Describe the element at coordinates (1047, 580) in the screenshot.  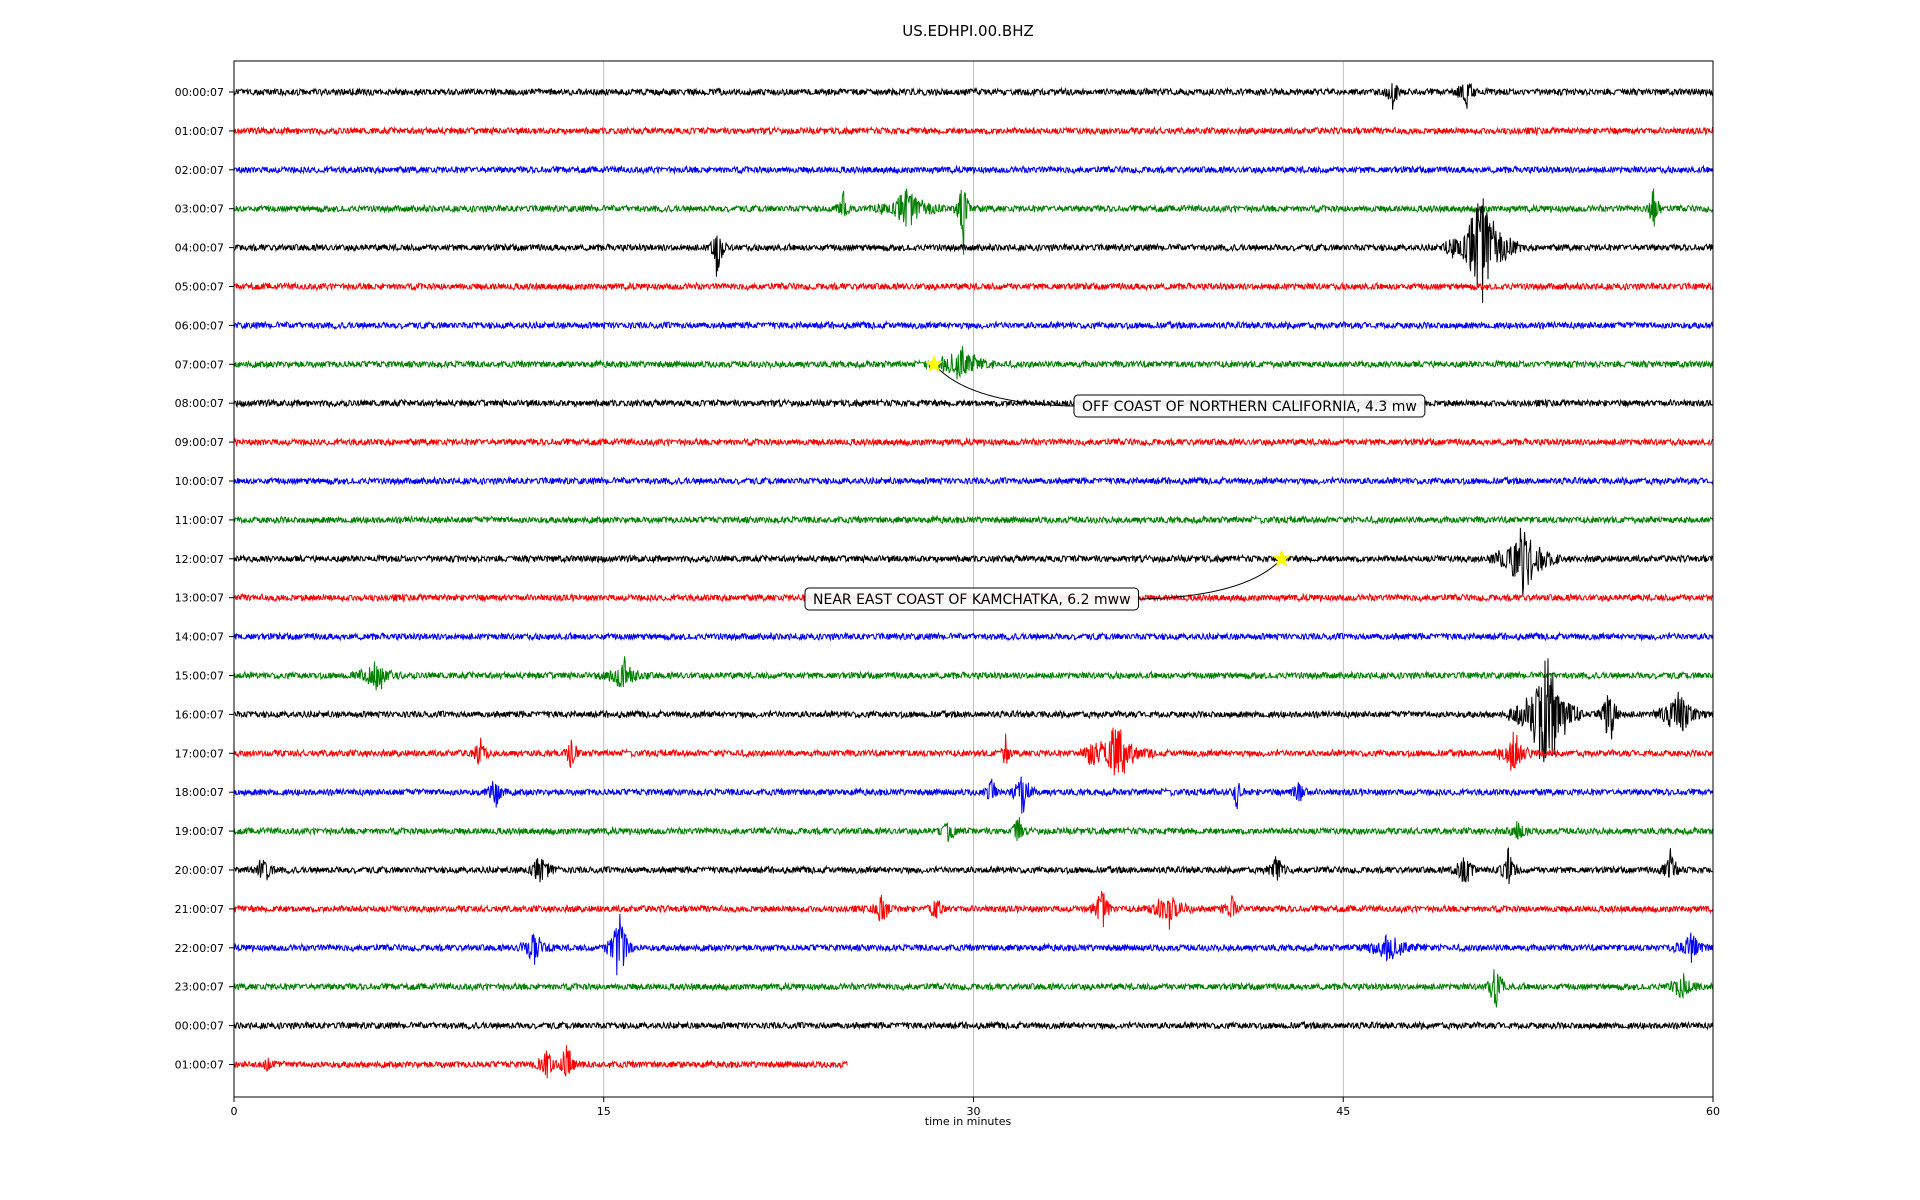
I see `event-annotation: NEAR EAST COAST OF KAMCHATKA, 6.2 mww` at that location.